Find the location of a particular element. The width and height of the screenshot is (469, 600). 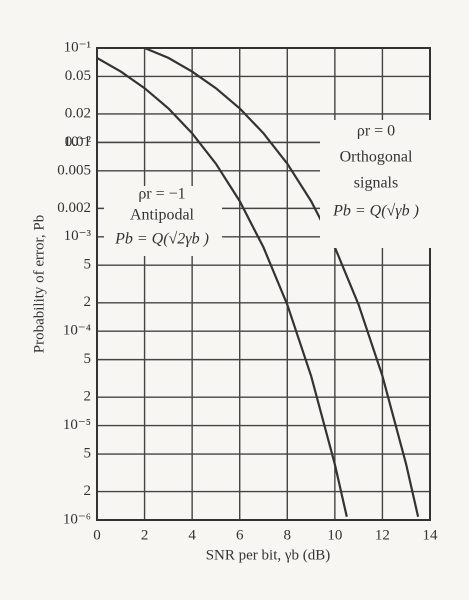

annotation: signals is located at coordinates (376, 183).